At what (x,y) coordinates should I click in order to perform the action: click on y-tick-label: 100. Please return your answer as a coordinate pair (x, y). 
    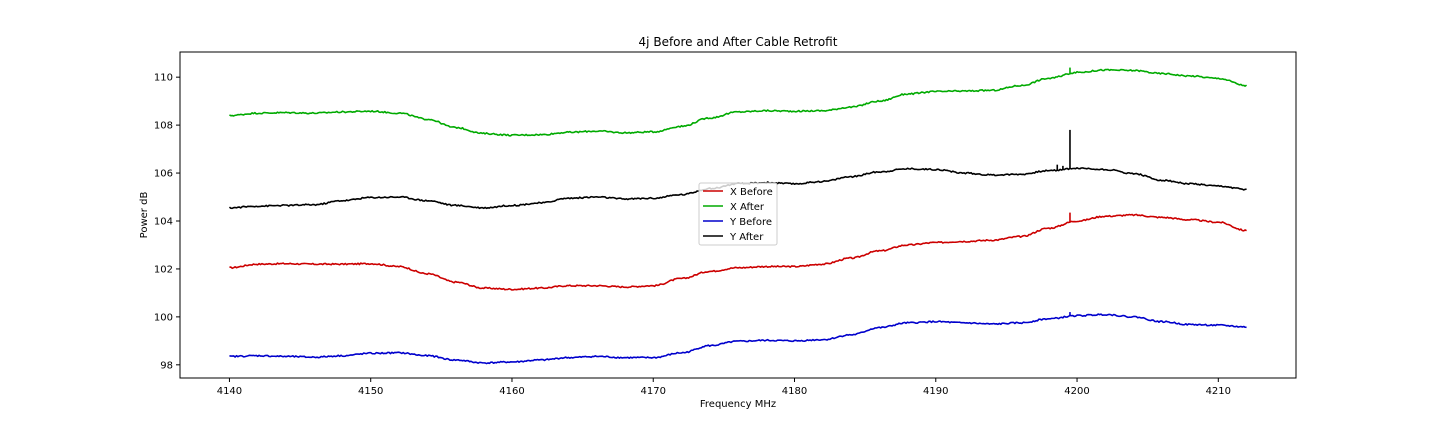
    Looking at the image, I should click on (163, 317).